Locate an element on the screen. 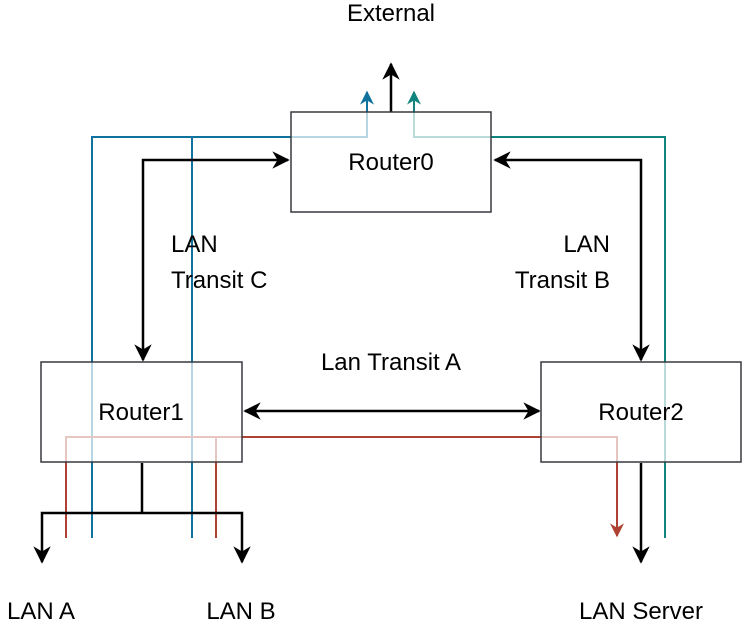 Image resolution: width=744 pixels, height=628 pixels. red-path-lan-a is located at coordinates (344, 487).